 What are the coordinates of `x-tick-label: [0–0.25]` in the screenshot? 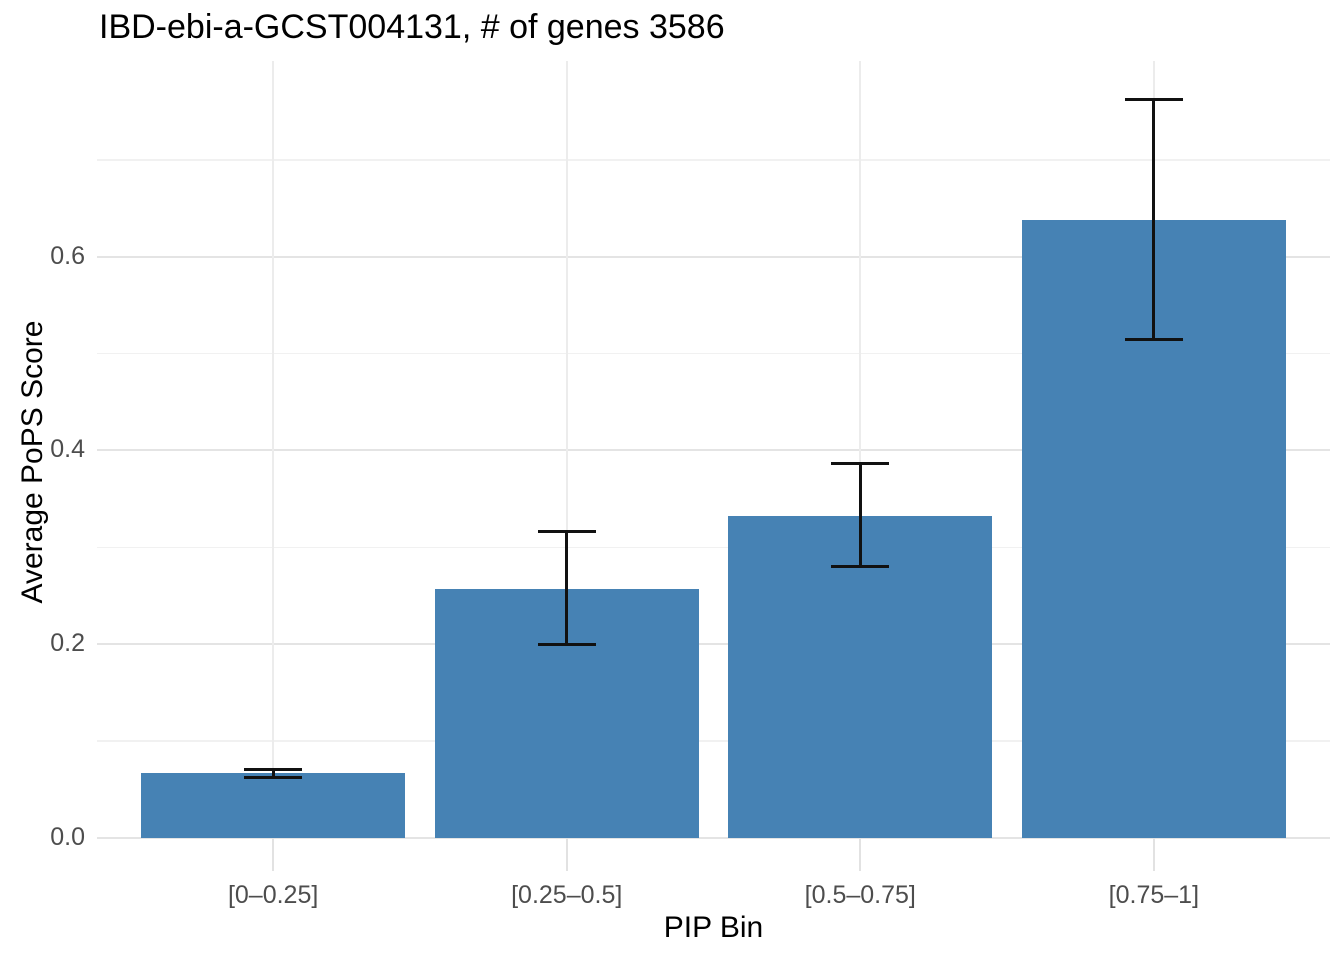 It's located at (273, 895).